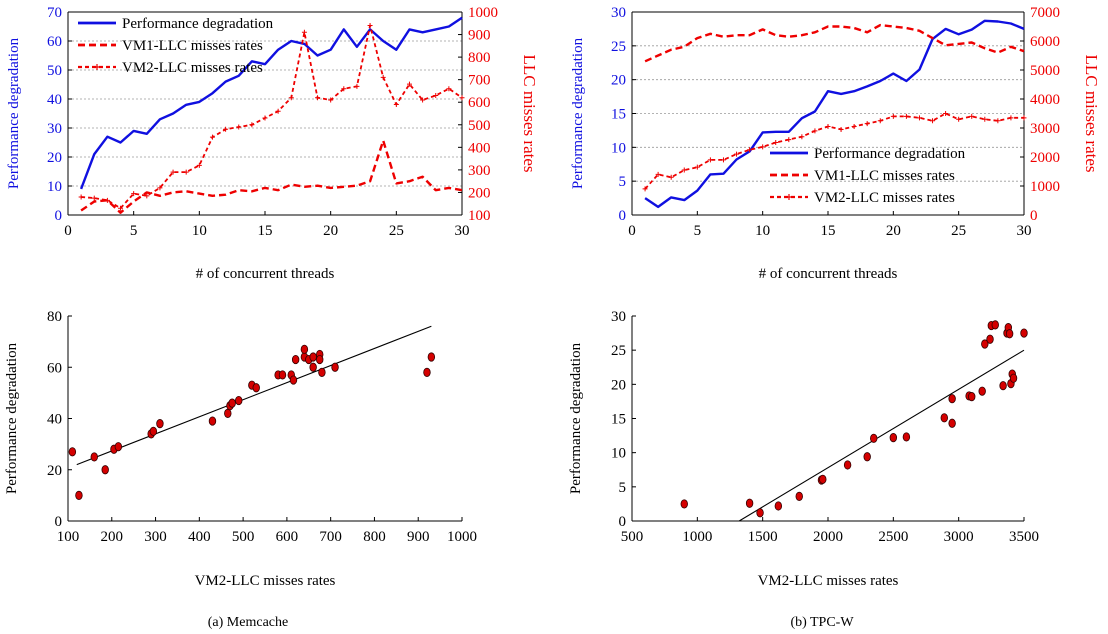 This screenshot has width=1108, height=634. I want to click on x-axis-label: VM2-LLC misses rates, so click(265, 581).